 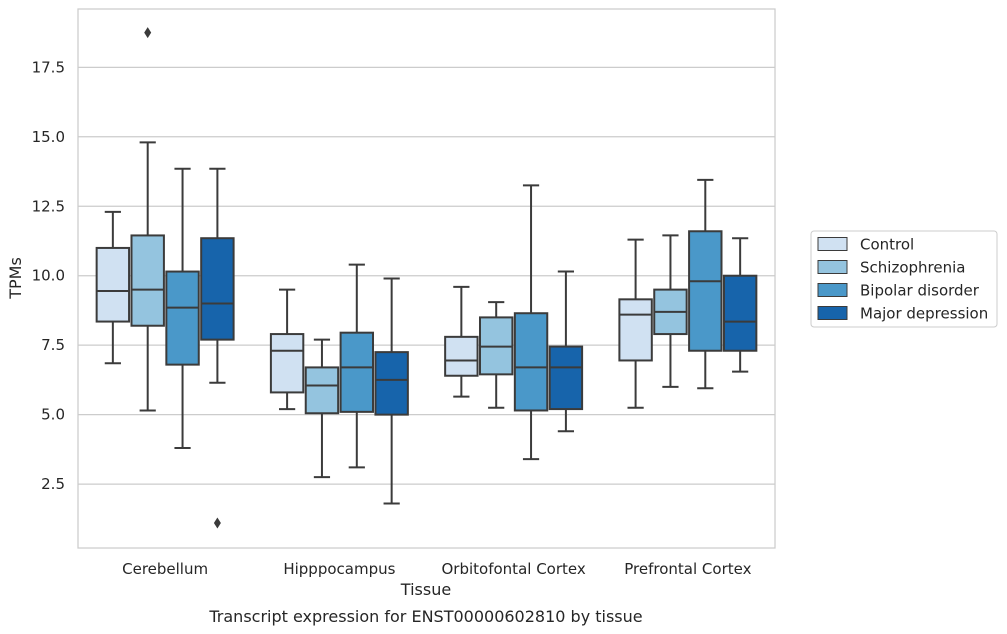 I want to click on legend-label: Schizophrenia, so click(x=912, y=268).